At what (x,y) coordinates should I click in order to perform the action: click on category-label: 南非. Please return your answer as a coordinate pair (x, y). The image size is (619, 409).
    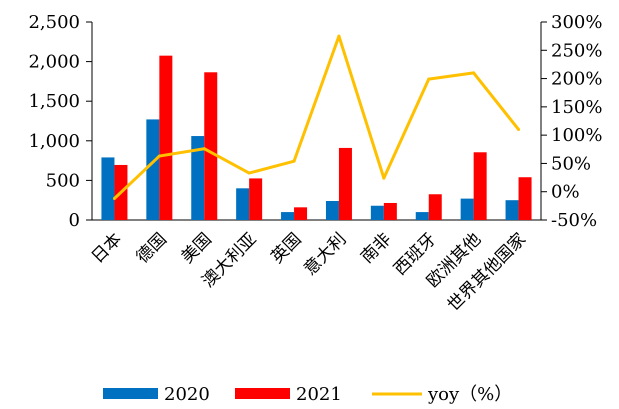
    Looking at the image, I should click on (376, 248).